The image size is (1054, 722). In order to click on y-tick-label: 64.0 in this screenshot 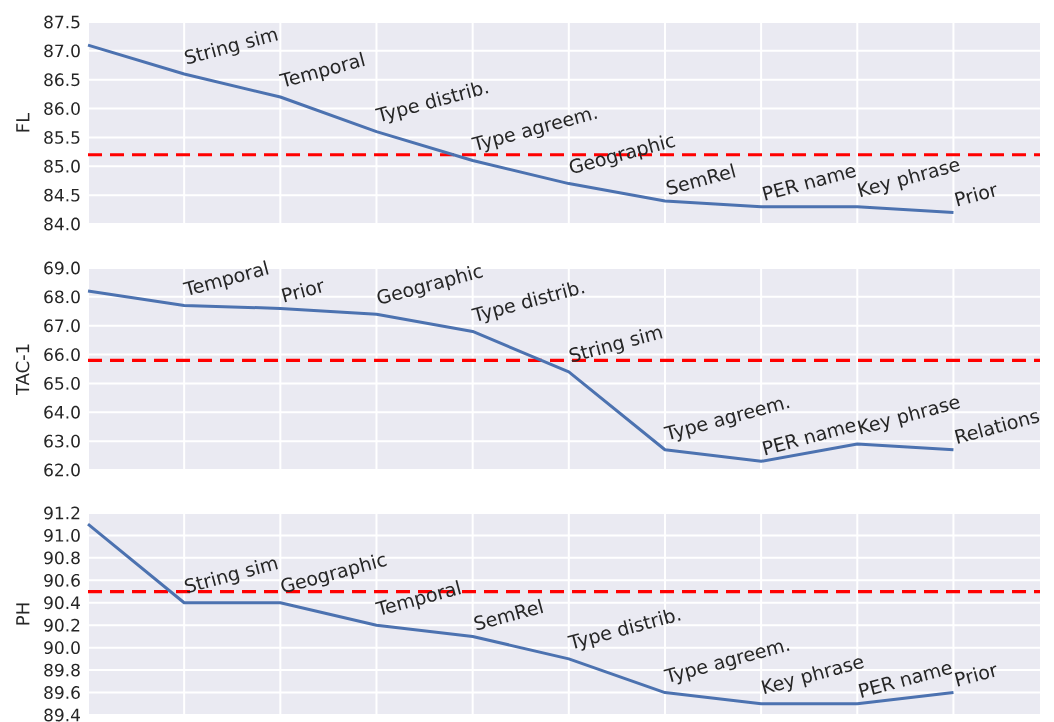, I will do `click(62, 412)`.